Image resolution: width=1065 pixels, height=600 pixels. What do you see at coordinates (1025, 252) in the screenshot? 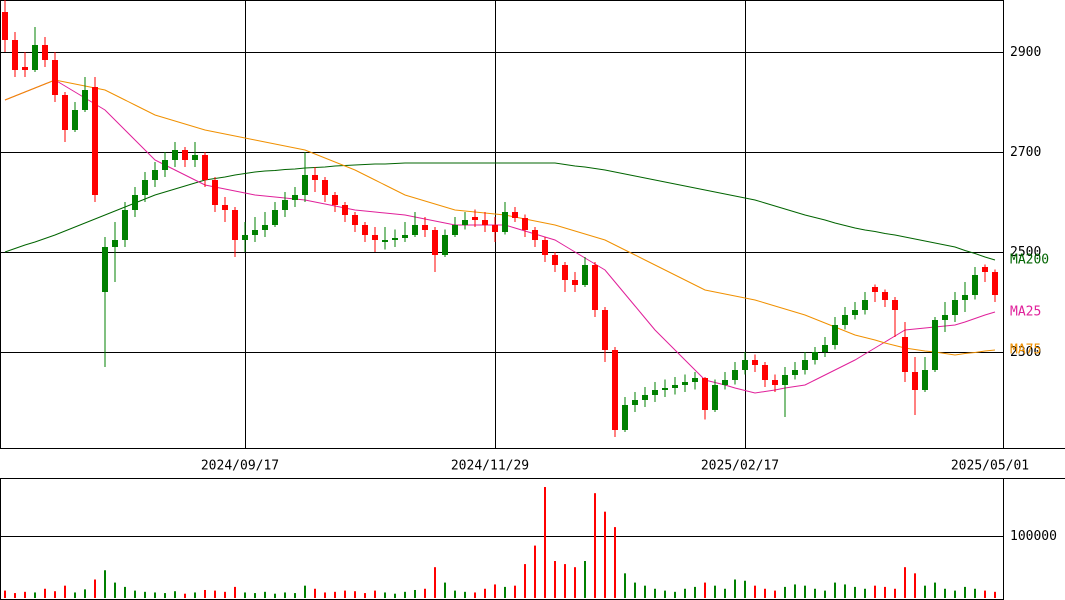
I see `y-tick-label: 2500` at bounding box center [1025, 252].